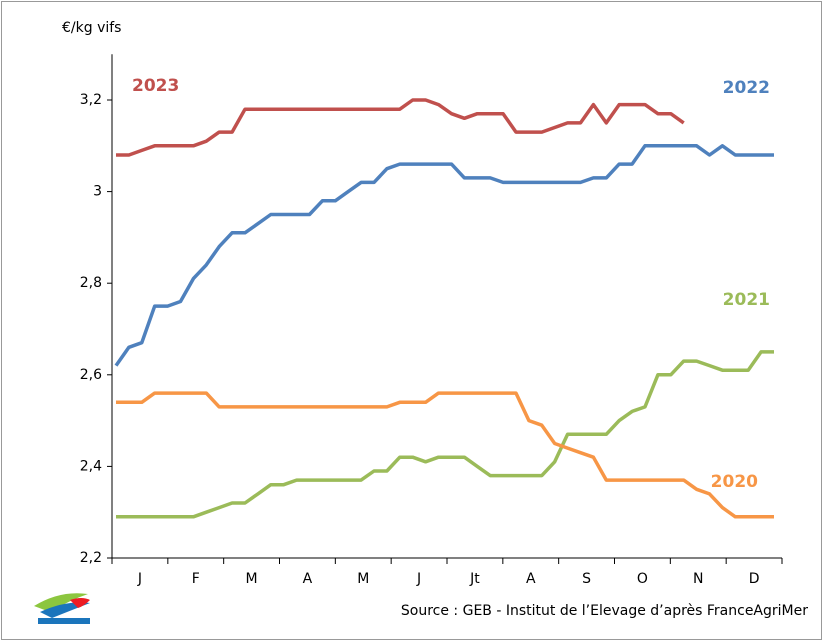 The image size is (823, 641). What do you see at coordinates (474, 579) in the screenshot?
I see `x-tick-label: Jt` at bounding box center [474, 579].